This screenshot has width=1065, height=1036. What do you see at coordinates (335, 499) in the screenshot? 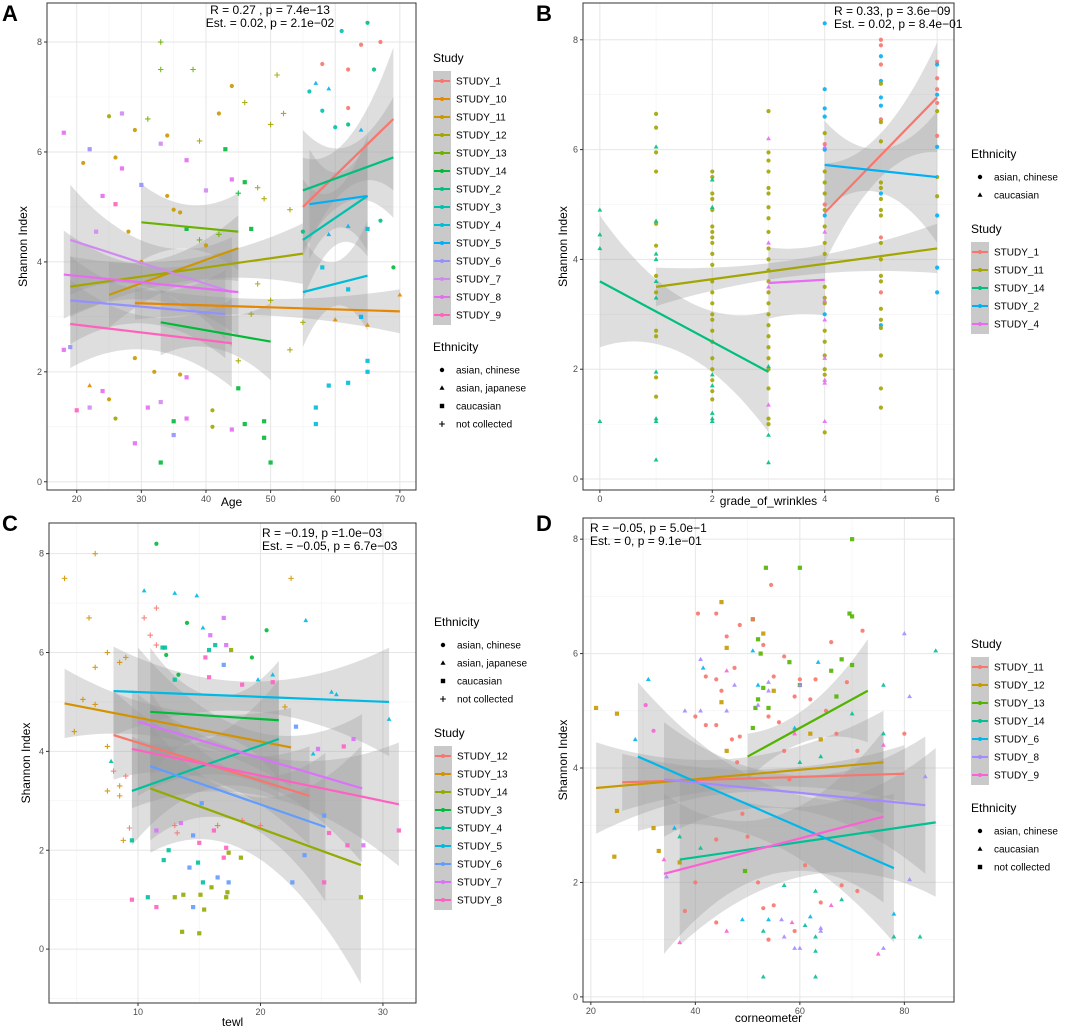
I see `x-tick-label: 60` at bounding box center [335, 499].